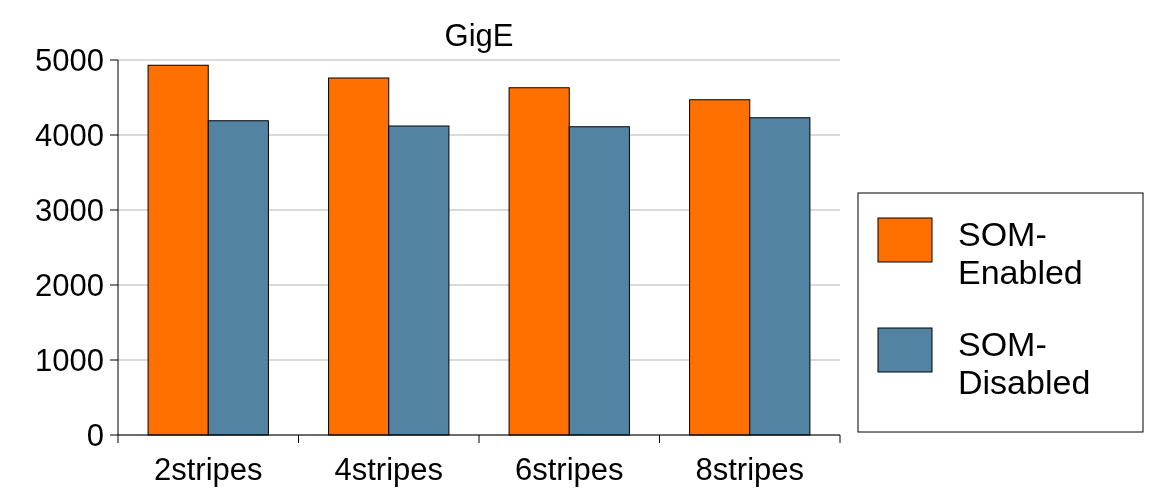 Image resolution: width=1149 pixels, height=496 pixels. What do you see at coordinates (69, 285) in the screenshot?
I see `y-tick-label: 2000` at bounding box center [69, 285].